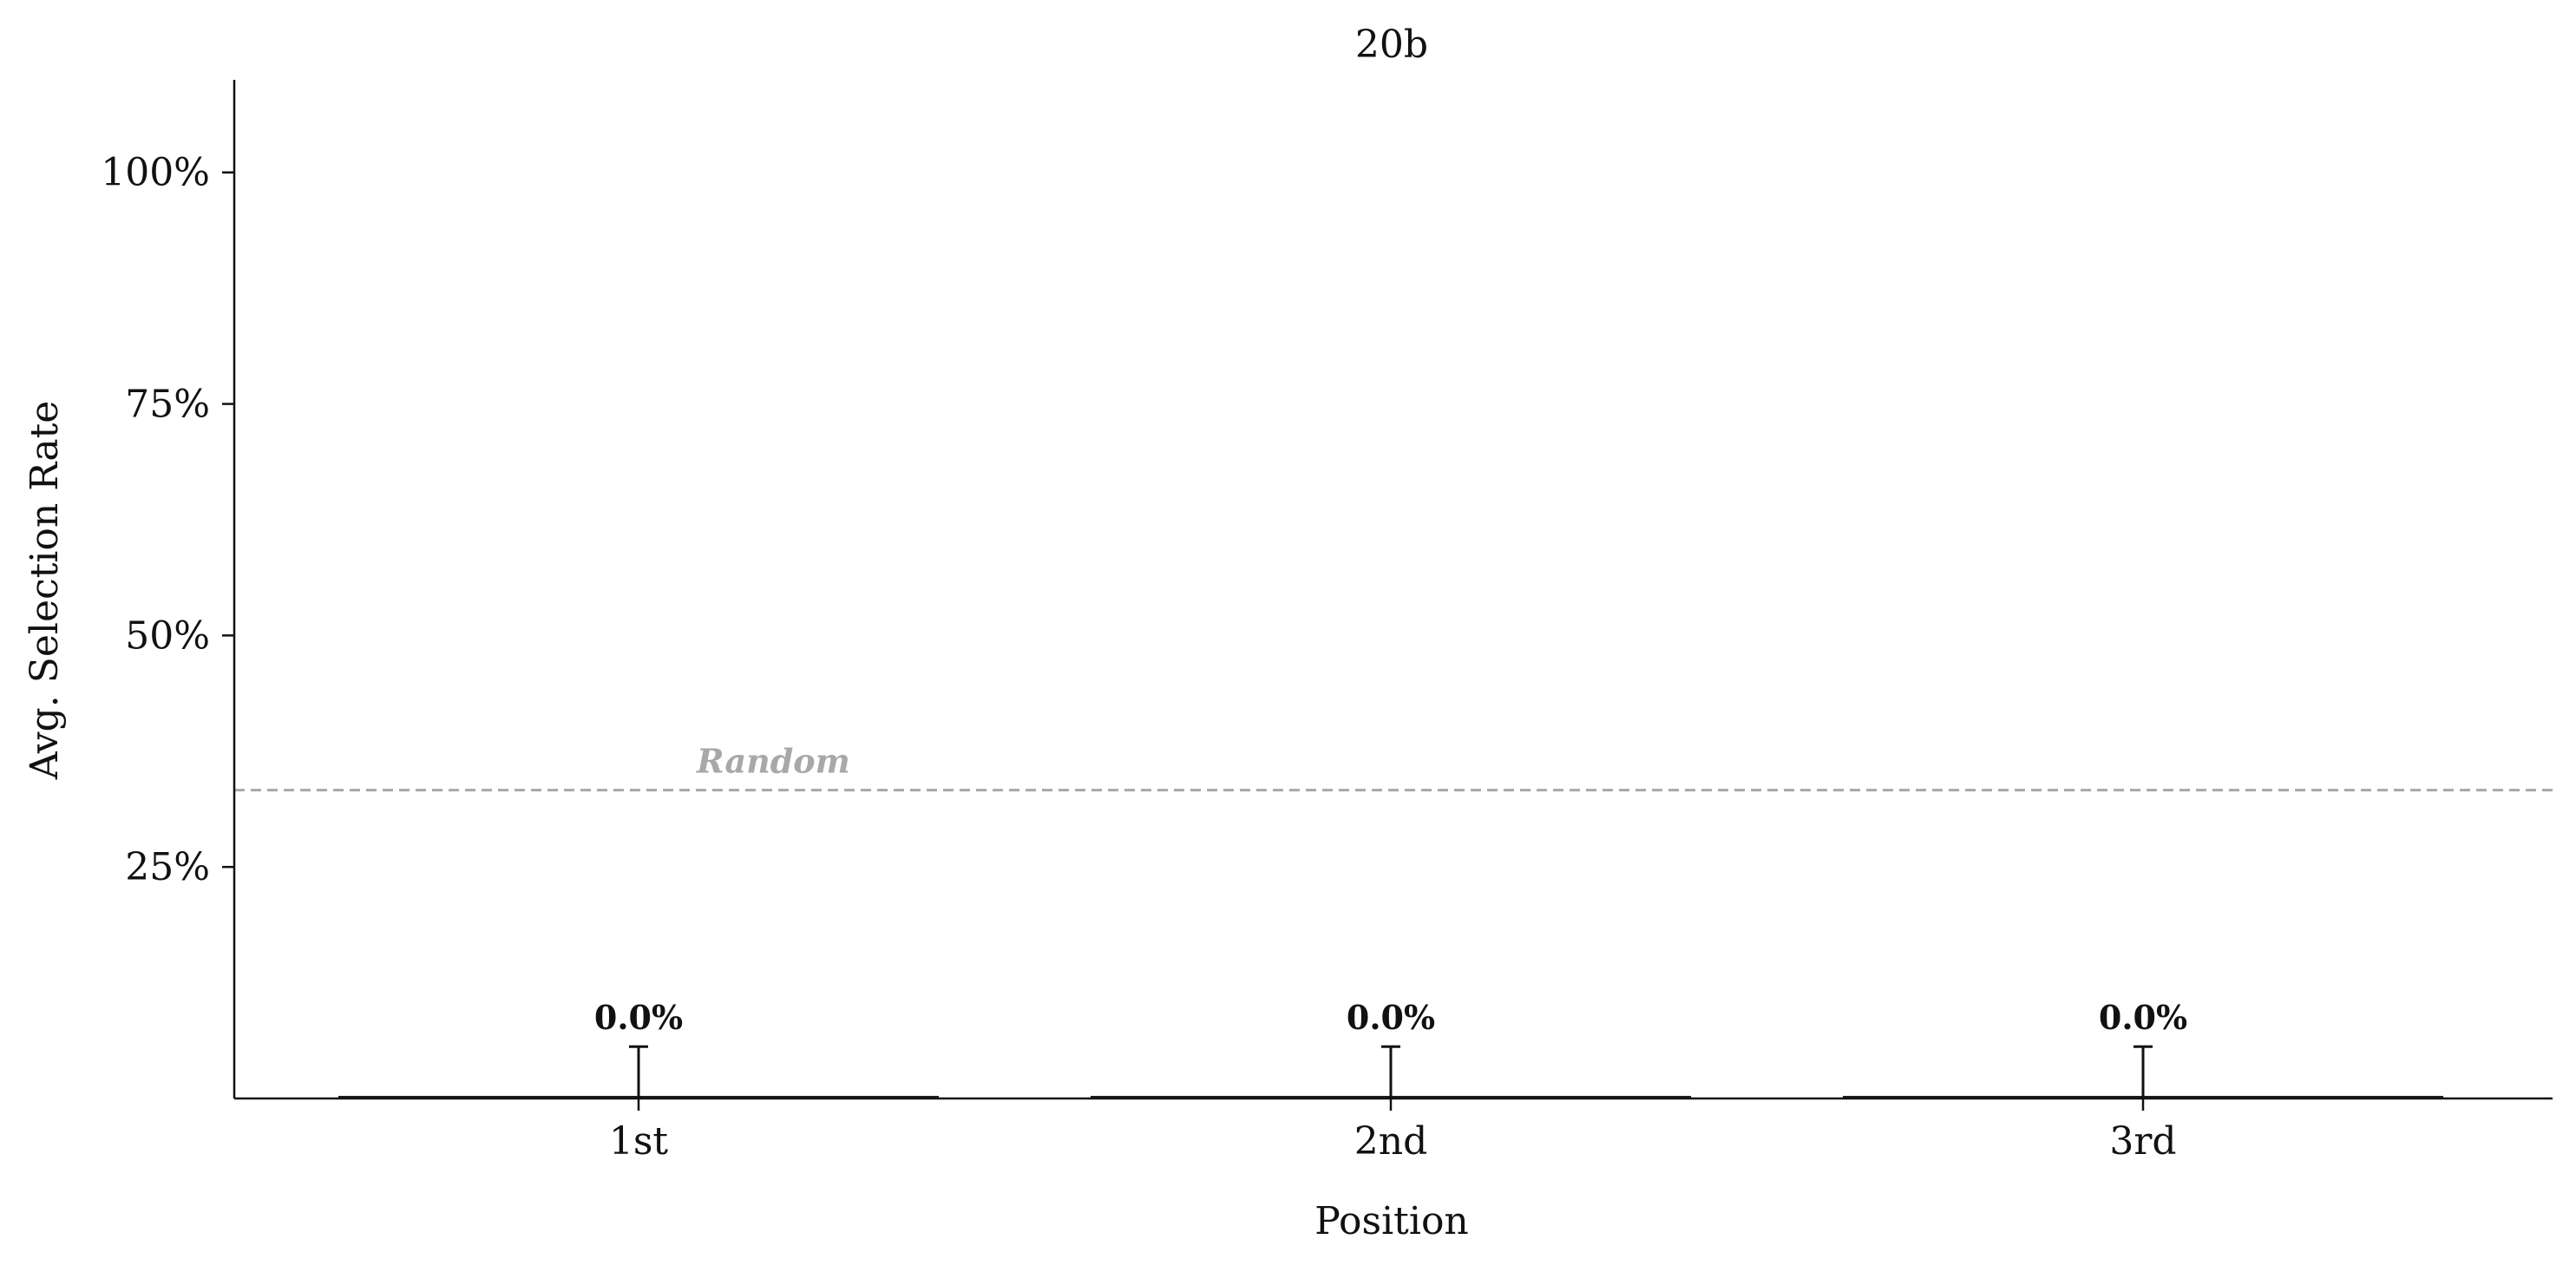 The width and height of the screenshot is (2576, 1272). Describe the element at coordinates (1391, 45) in the screenshot. I see `chart-title: 20b` at that location.